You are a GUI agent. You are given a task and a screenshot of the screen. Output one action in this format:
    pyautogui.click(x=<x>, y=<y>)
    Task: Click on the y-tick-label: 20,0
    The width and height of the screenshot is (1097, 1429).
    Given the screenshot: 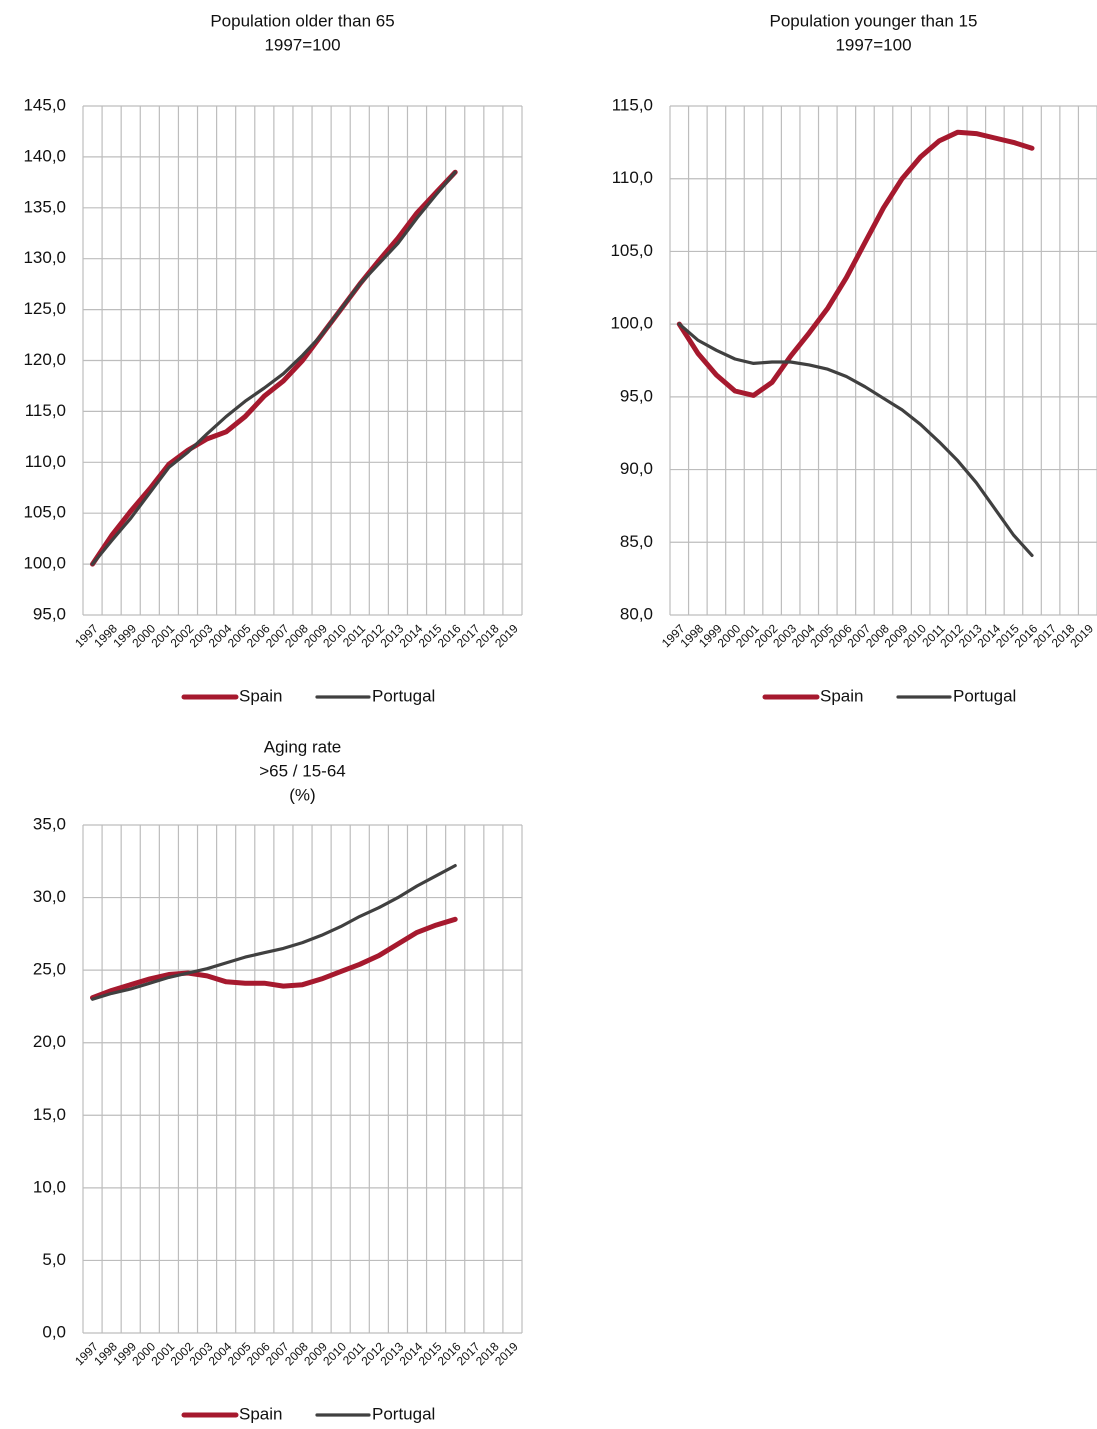 What is the action you would take?
    pyautogui.click(x=49, y=1041)
    